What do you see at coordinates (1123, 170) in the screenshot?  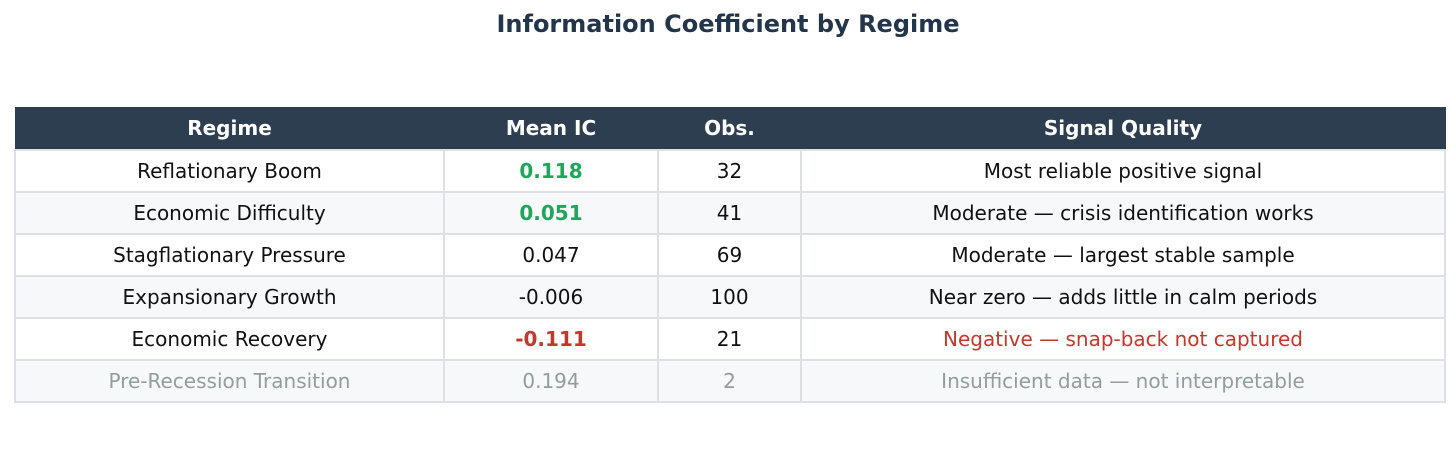 I see `cell-signal-quality: Most reliable positive signal` at bounding box center [1123, 170].